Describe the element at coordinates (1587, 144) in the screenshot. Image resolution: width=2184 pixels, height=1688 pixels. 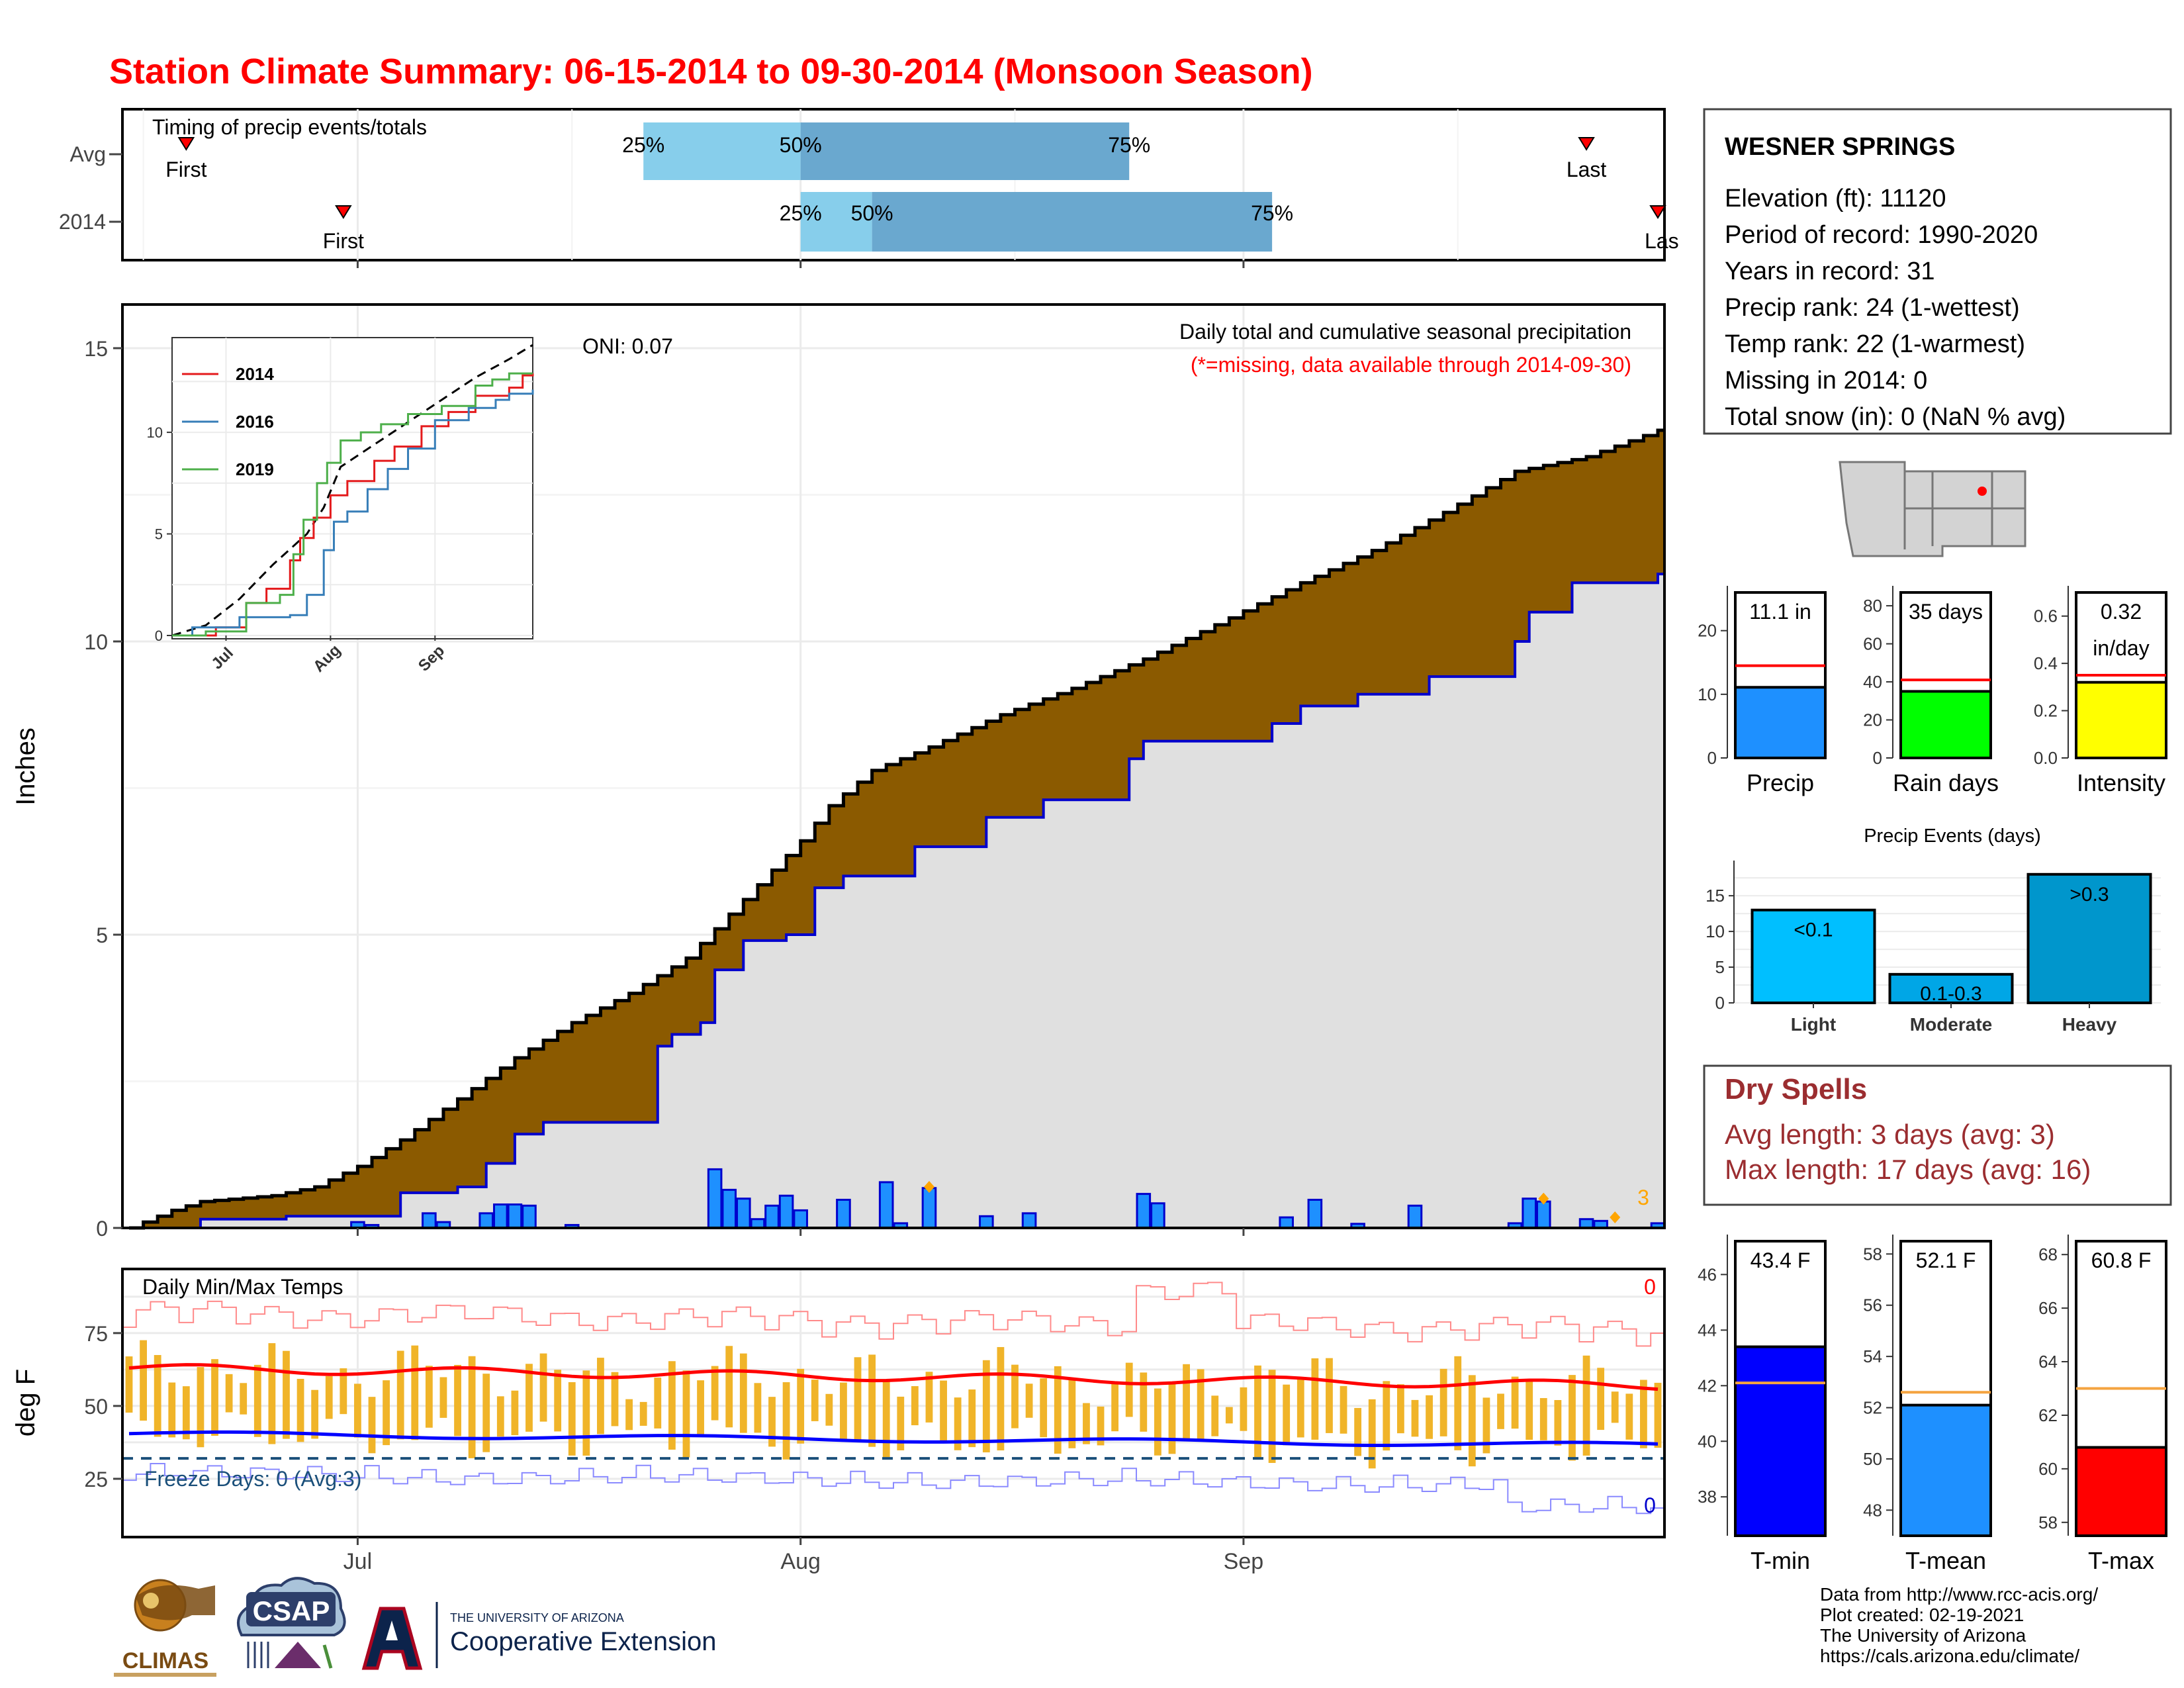
I see `last-marker` at that location.